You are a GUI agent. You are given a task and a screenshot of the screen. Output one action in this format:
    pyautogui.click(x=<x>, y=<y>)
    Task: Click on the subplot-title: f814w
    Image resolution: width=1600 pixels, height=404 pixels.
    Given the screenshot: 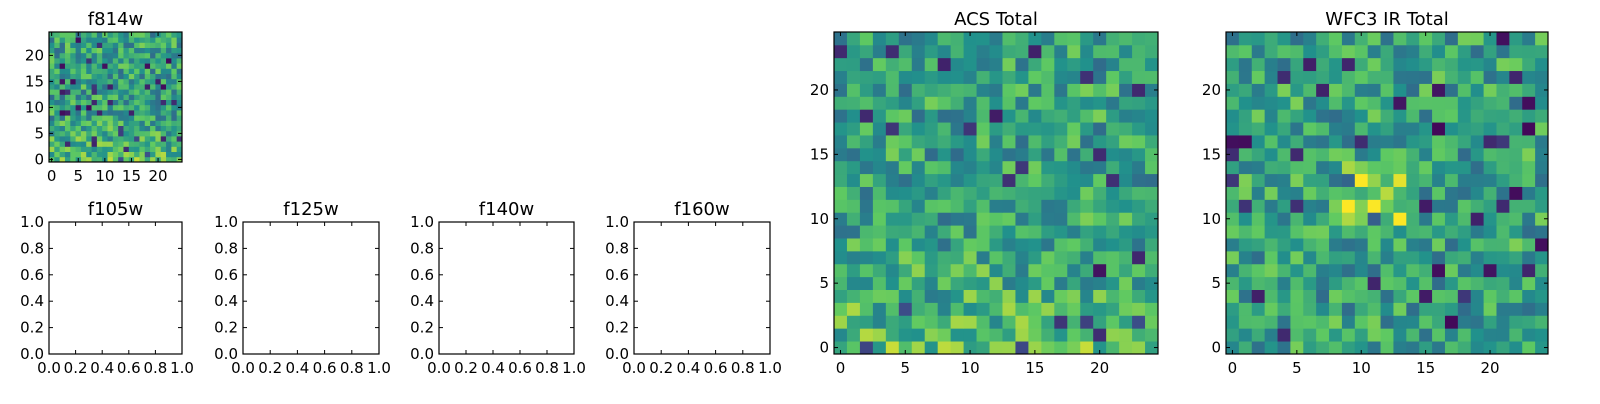 What is the action you would take?
    pyautogui.click(x=115, y=19)
    